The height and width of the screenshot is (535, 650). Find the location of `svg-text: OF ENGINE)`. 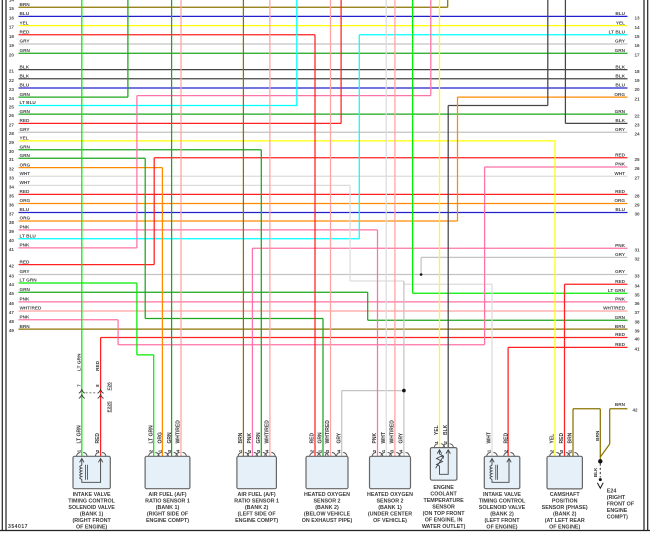

svg-text: OF ENGINE) is located at coordinates (501, 528).